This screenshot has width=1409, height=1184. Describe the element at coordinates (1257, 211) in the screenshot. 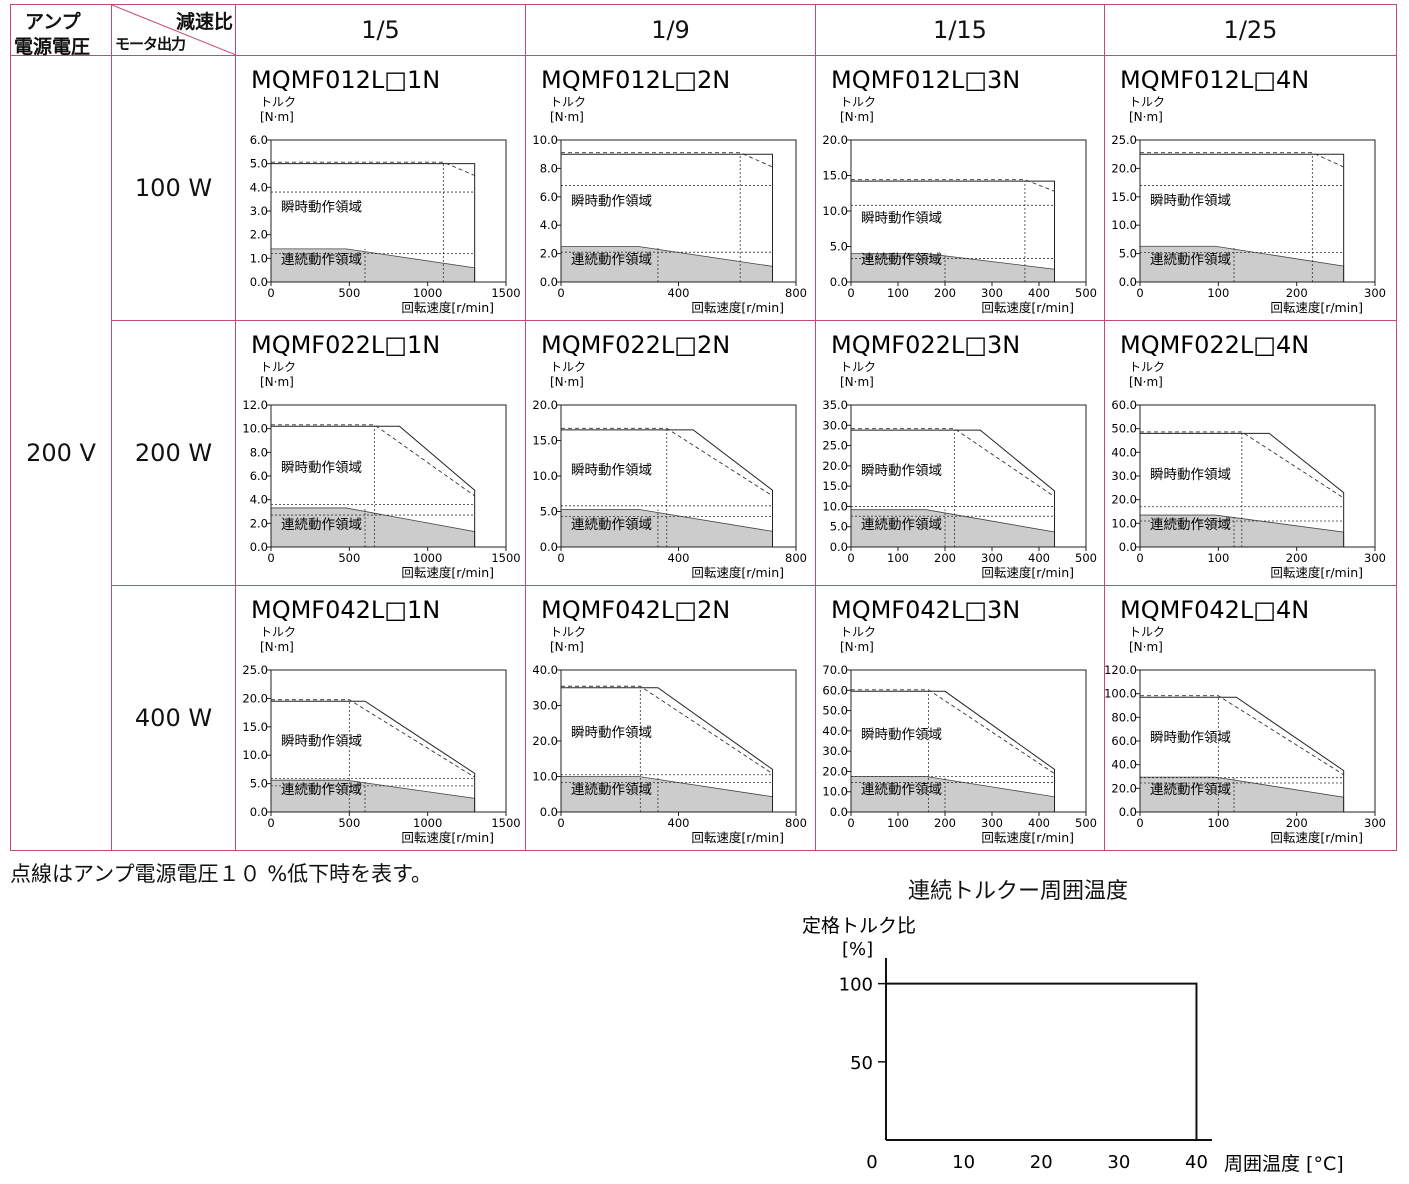

I see `plot-frame` at that location.